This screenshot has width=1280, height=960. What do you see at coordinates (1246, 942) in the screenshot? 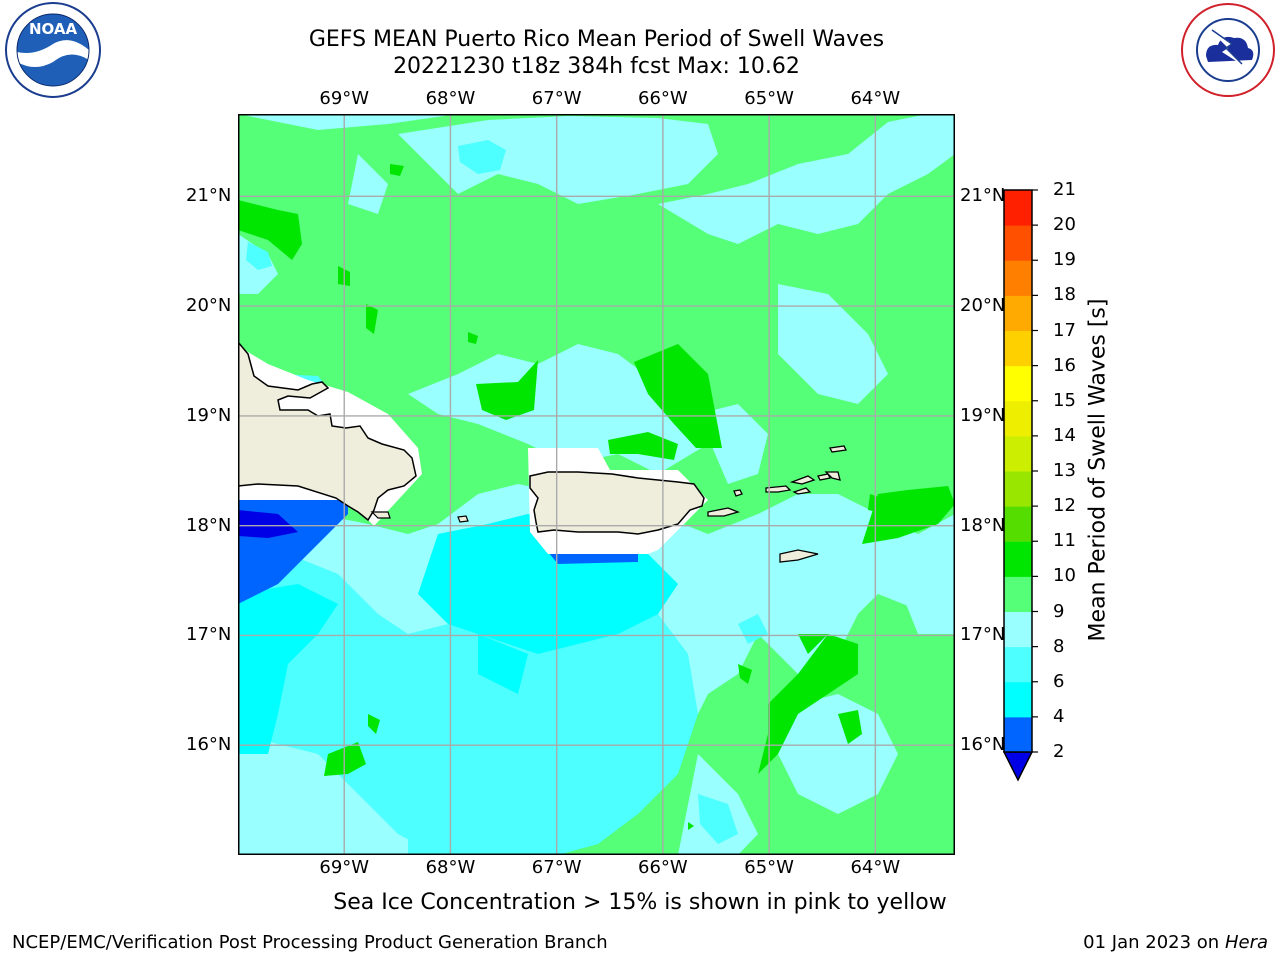
I see `footer-host: Hera` at bounding box center [1246, 942].